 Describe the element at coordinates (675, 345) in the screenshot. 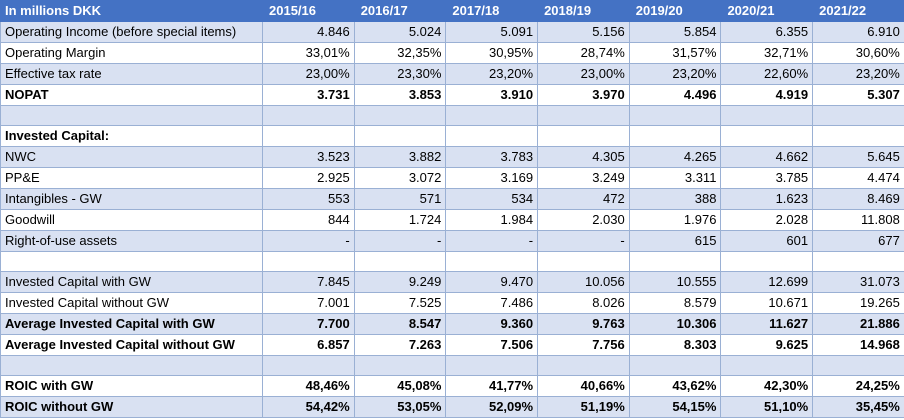

I see `cell-value: 8.303` at that location.